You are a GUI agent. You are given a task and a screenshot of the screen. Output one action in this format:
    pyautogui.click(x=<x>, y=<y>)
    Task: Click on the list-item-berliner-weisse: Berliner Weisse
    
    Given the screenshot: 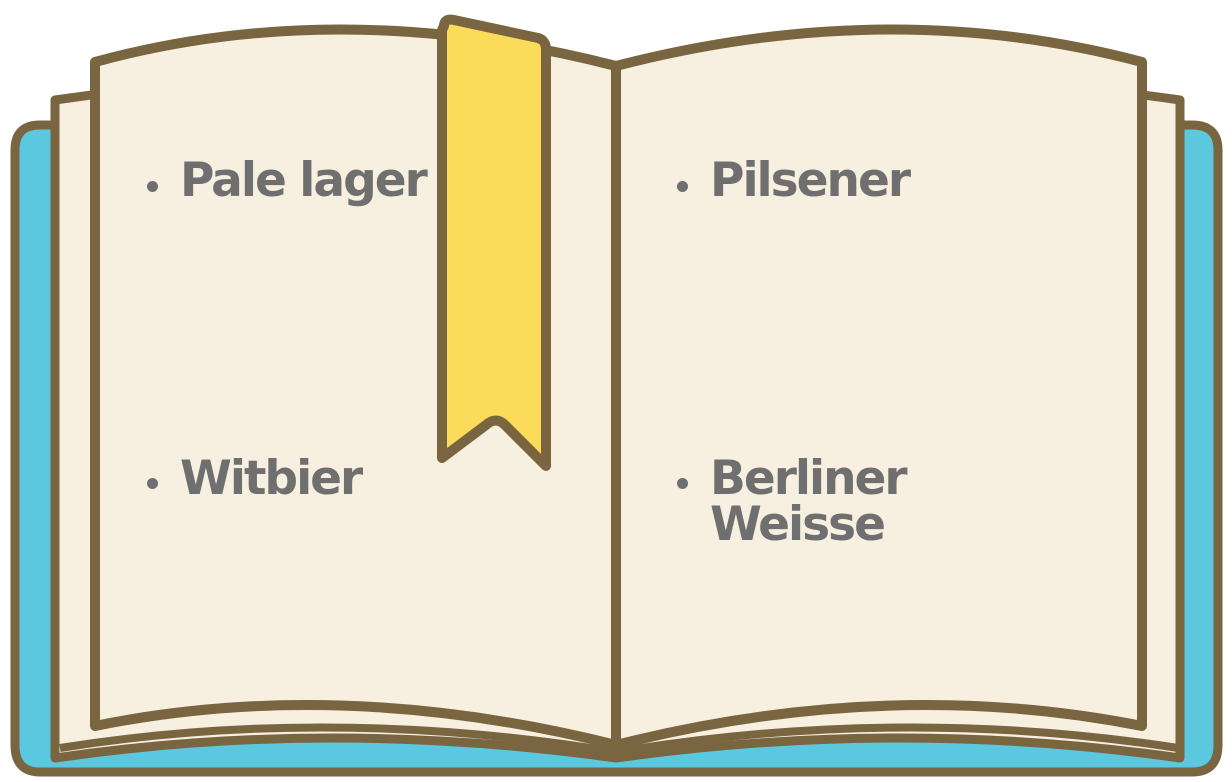 What is the action you would take?
    pyautogui.click(x=809, y=501)
    